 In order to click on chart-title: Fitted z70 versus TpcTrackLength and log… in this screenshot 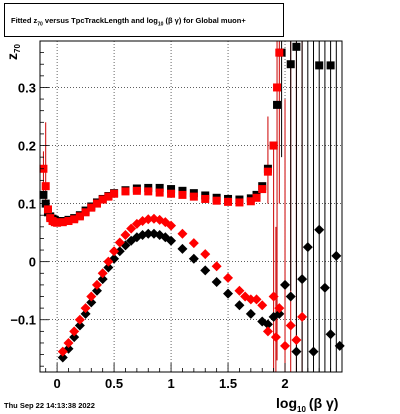, I will do `click(144, 20)`.